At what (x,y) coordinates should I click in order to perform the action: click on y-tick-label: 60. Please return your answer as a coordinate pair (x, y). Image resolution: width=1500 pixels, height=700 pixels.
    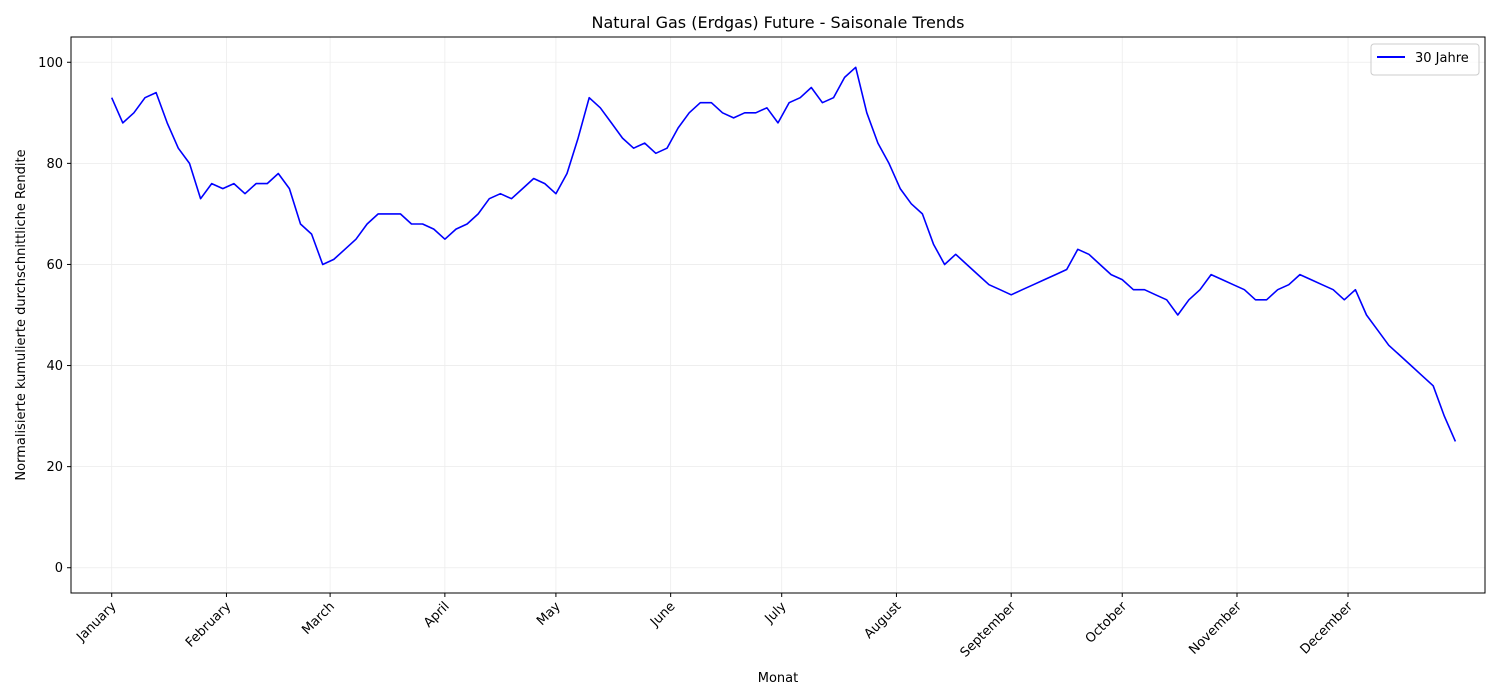
    Looking at the image, I should click on (54, 265).